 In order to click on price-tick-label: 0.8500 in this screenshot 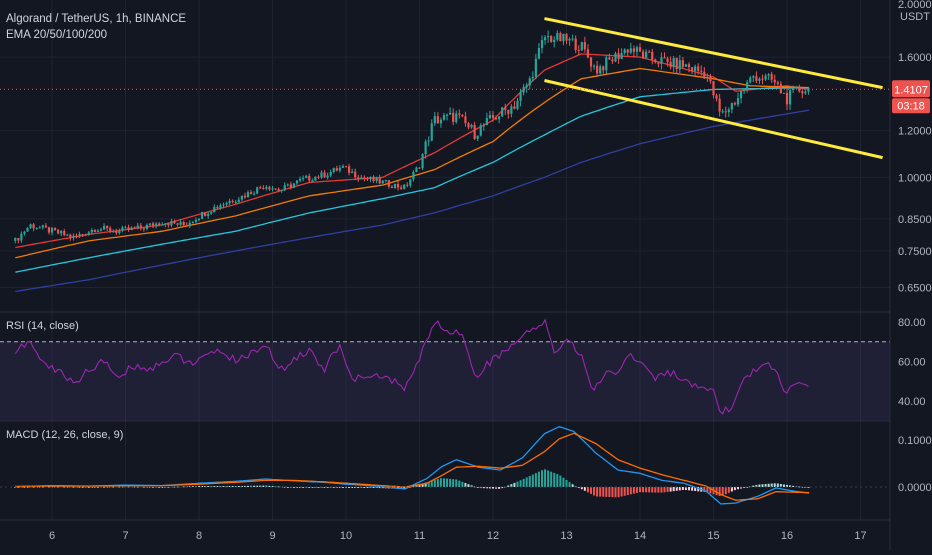, I will do `click(915, 220)`.